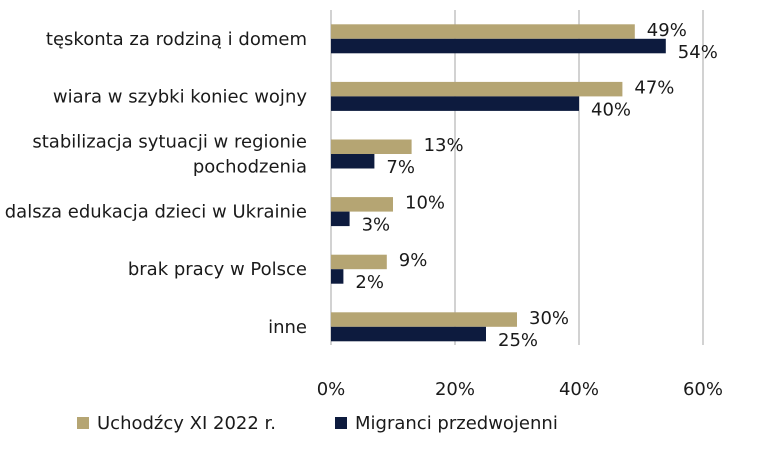  Describe the element at coordinates (425, 203) in the screenshot. I see `data-label: 10%` at that location.